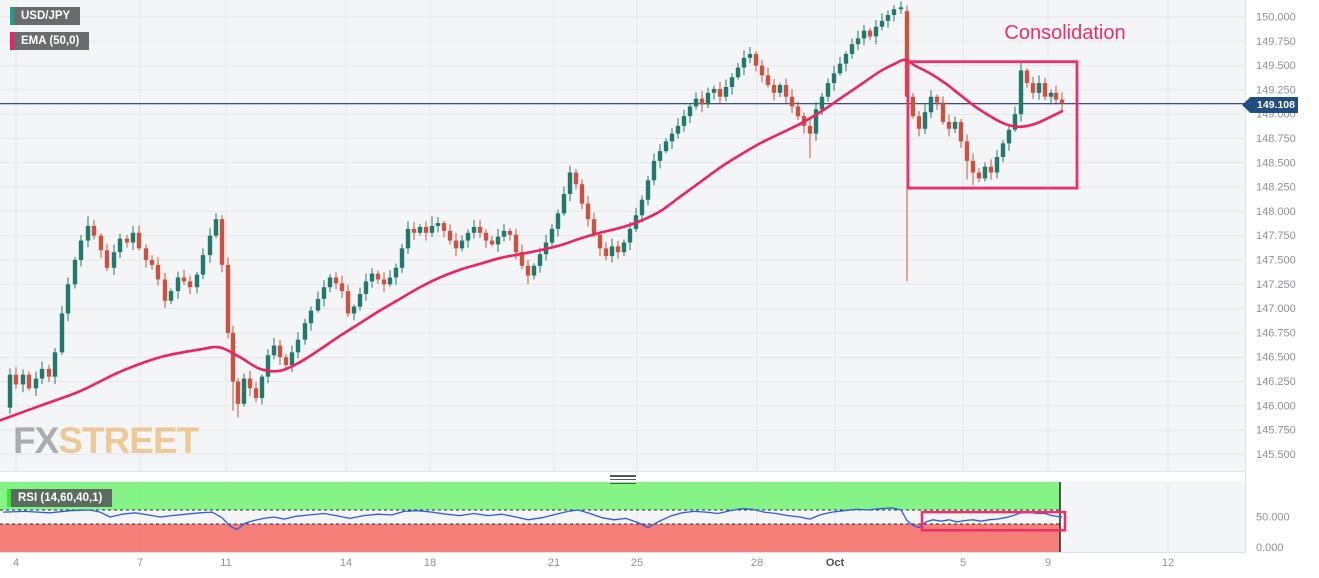 This screenshot has width=1319, height=578. What do you see at coordinates (1276, 139) in the screenshot?
I see `price-tick-label: 148.750` at bounding box center [1276, 139].